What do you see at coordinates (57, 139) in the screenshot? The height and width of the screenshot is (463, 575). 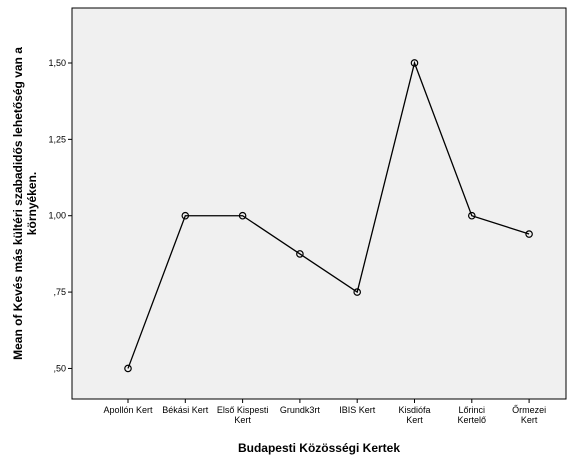 I see `y-tick-label: 1,25` at bounding box center [57, 139].